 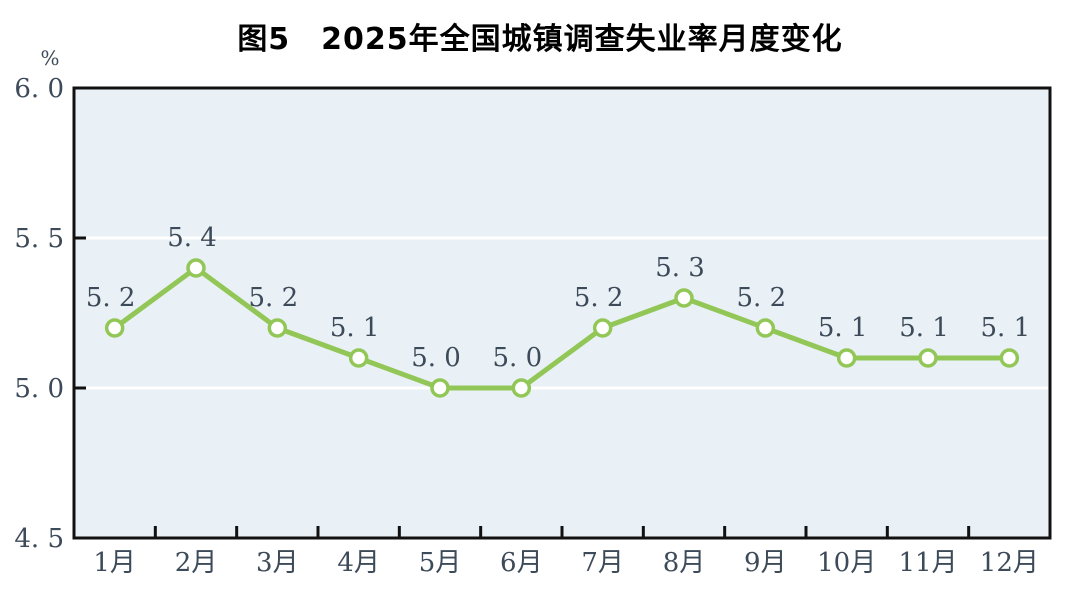 What do you see at coordinates (684, 563) in the screenshot?
I see `x-axis-category-label: 8月` at bounding box center [684, 563].